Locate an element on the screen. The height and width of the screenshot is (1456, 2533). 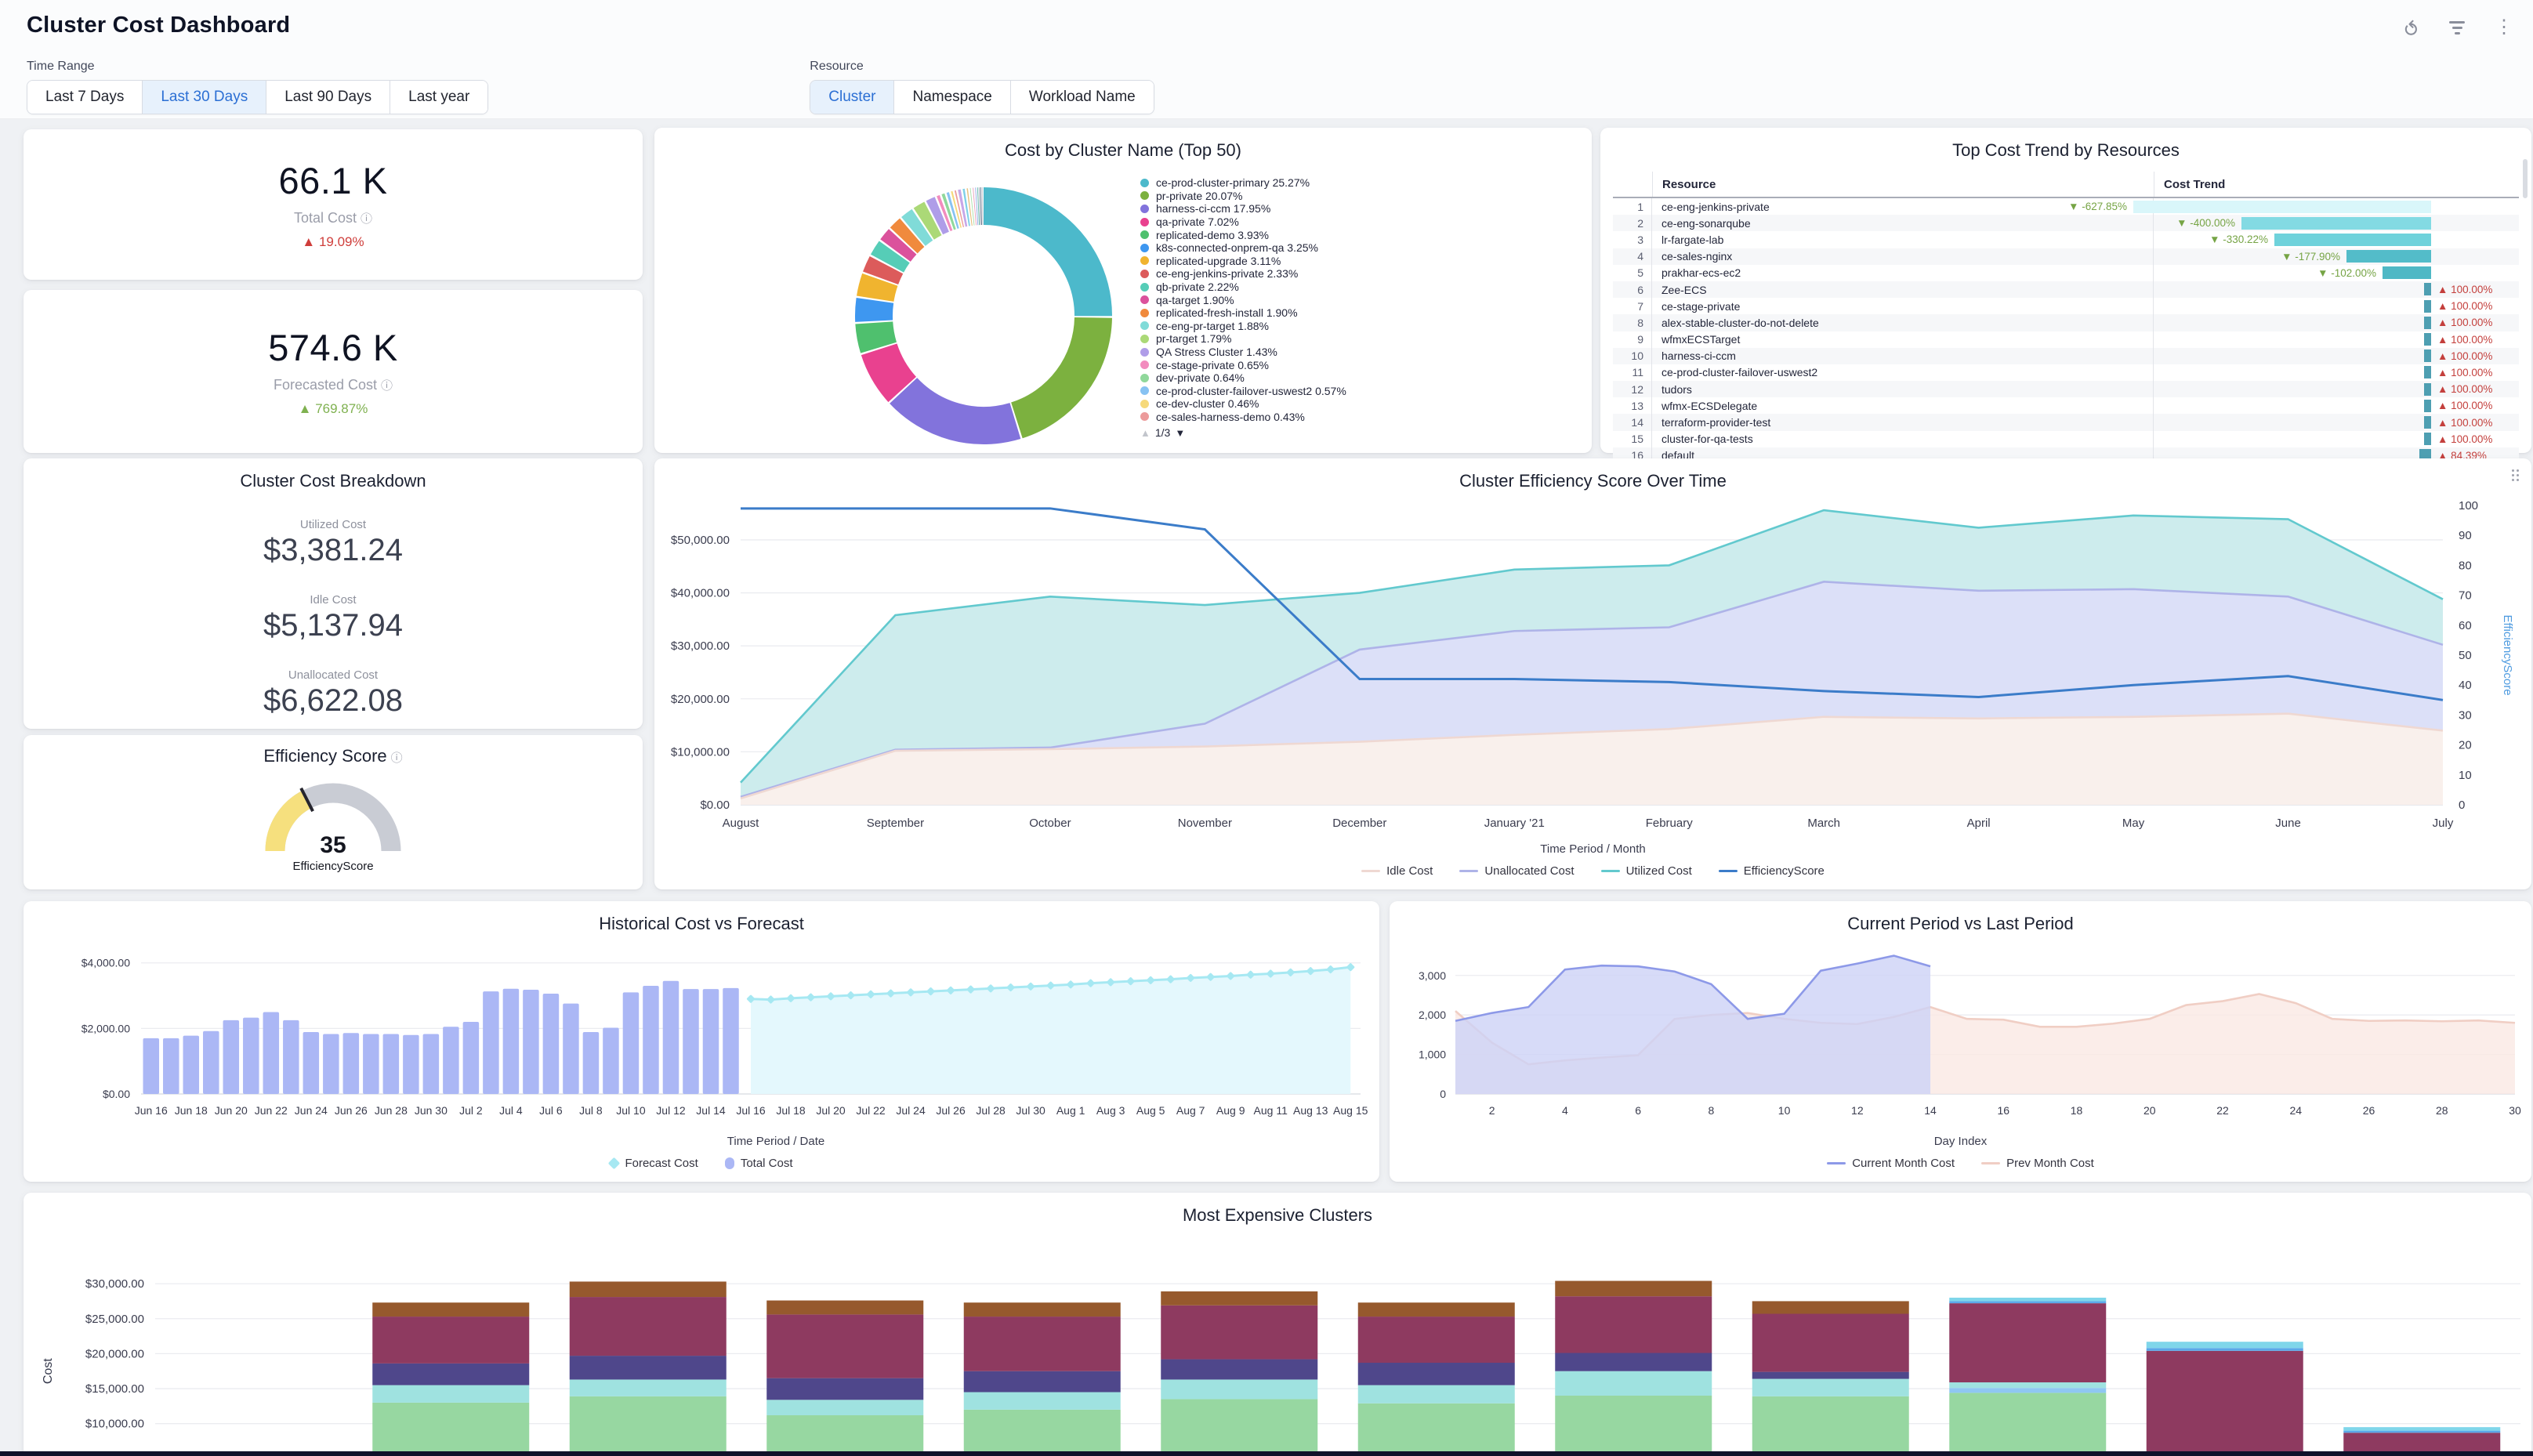
total-cost-label: Total Cost is located at coordinates (325, 218).